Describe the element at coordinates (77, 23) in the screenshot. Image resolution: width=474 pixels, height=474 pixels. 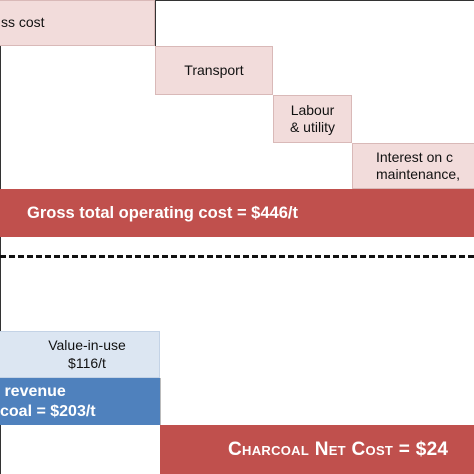
I see `cost-step-process: ss cost` at that location.